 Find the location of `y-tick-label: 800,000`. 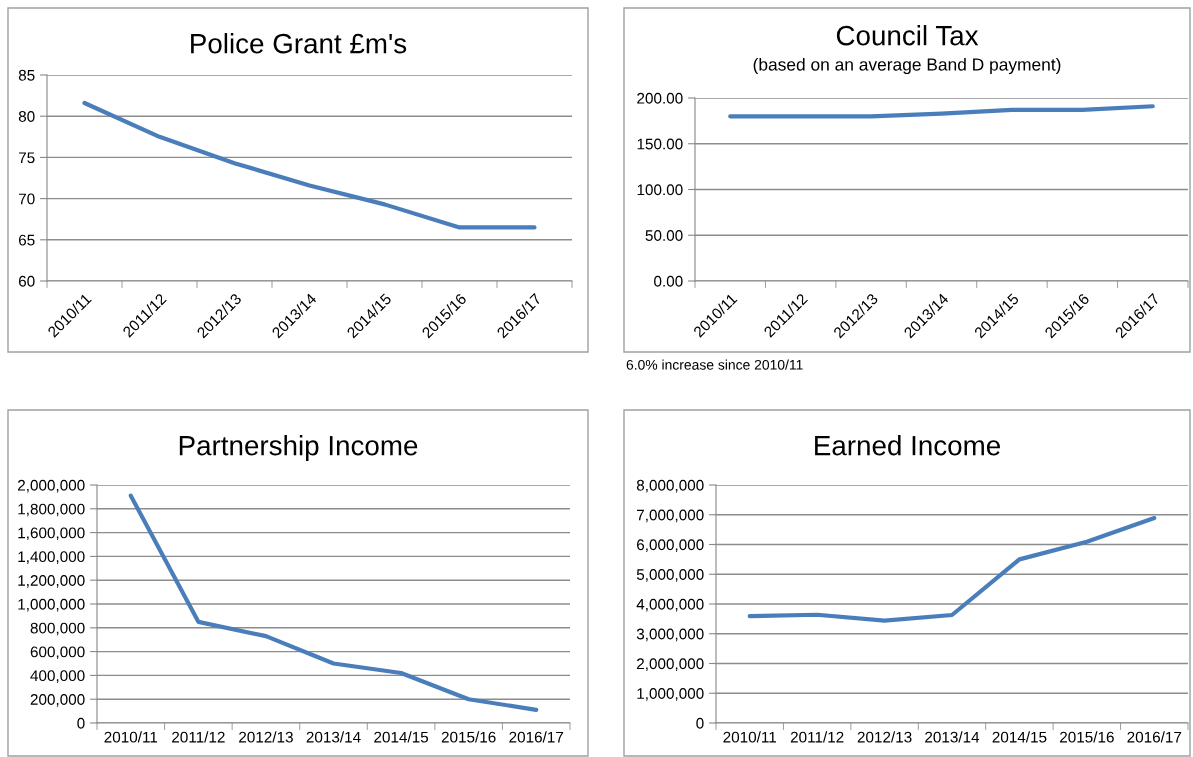

y-tick-label: 800,000 is located at coordinates (57, 629).